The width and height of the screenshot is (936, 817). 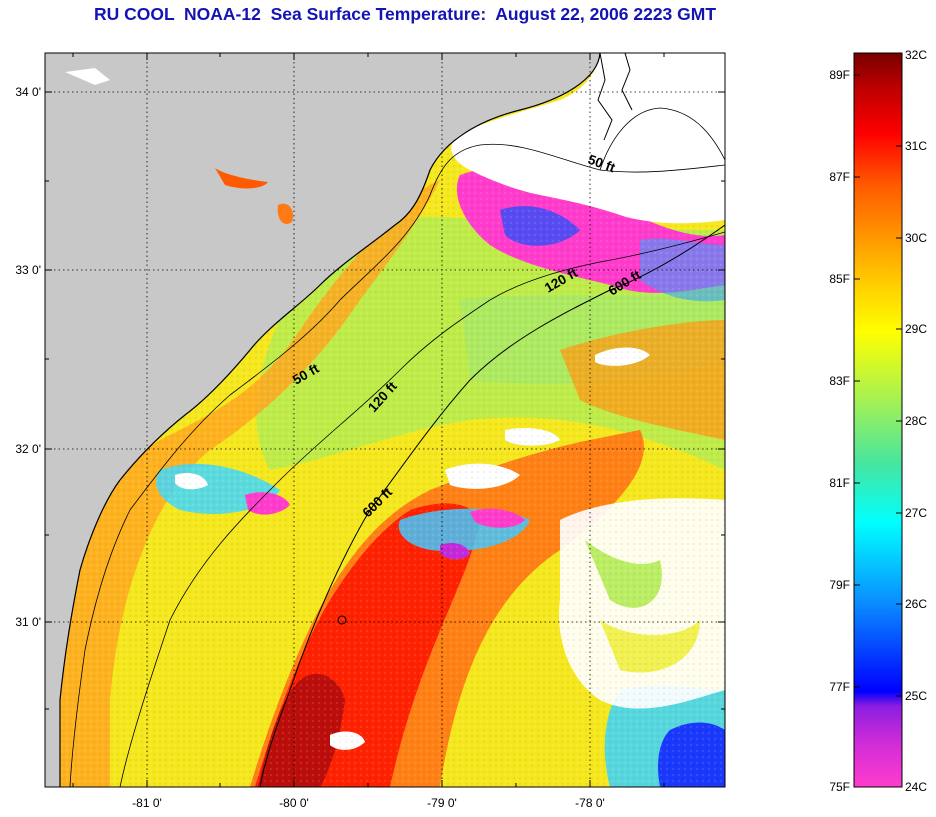 What do you see at coordinates (916, 513) in the screenshot?
I see `colorbar-c-label-27: 27C` at bounding box center [916, 513].